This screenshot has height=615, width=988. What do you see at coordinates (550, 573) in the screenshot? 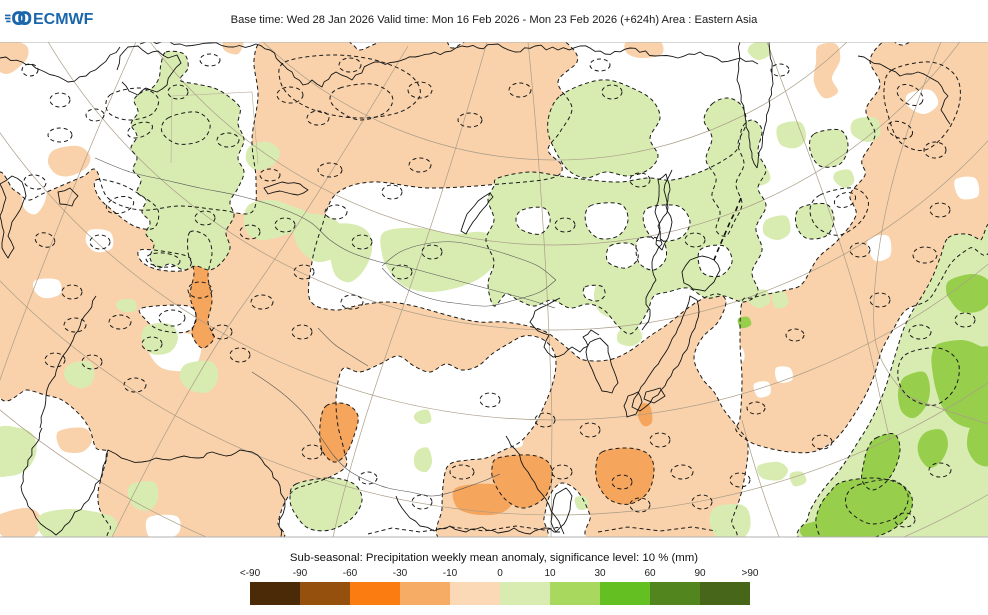
I see `svg-text: 10` at bounding box center [550, 573].